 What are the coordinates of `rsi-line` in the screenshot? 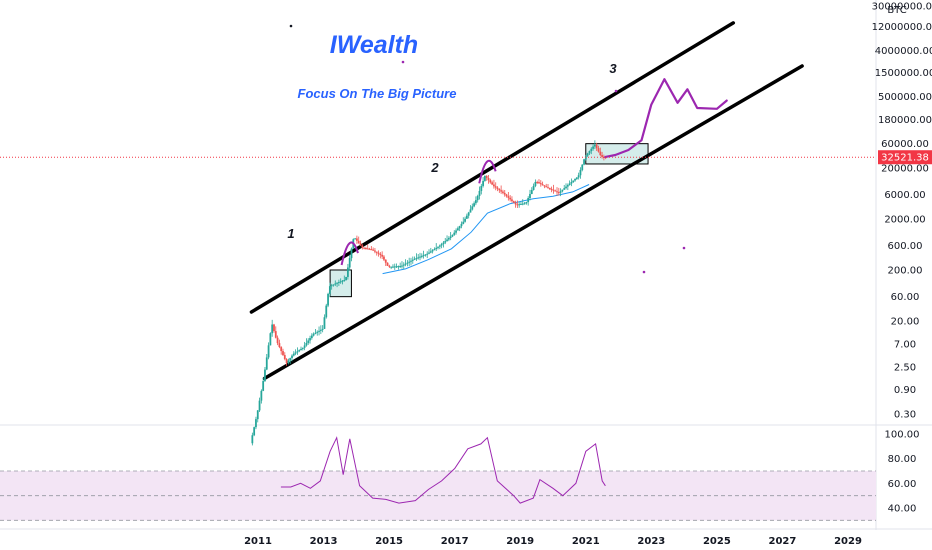 It's located at (443, 470).